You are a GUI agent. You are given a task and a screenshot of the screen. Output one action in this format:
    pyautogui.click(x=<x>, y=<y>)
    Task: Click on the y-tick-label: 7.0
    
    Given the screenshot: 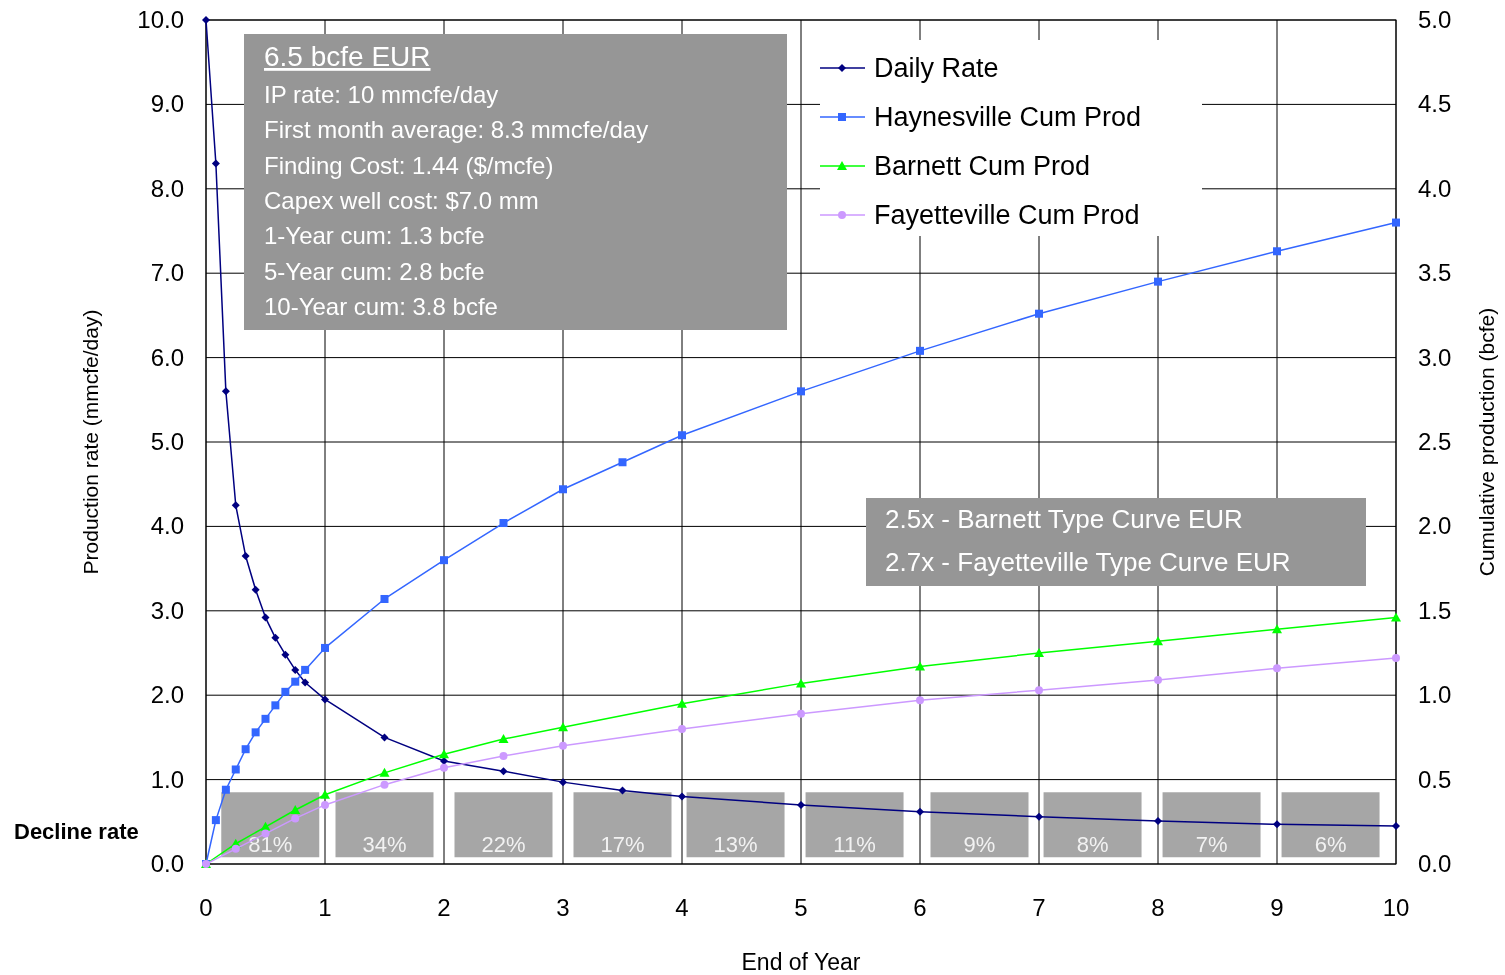 What is the action you would take?
    pyautogui.click(x=167, y=273)
    